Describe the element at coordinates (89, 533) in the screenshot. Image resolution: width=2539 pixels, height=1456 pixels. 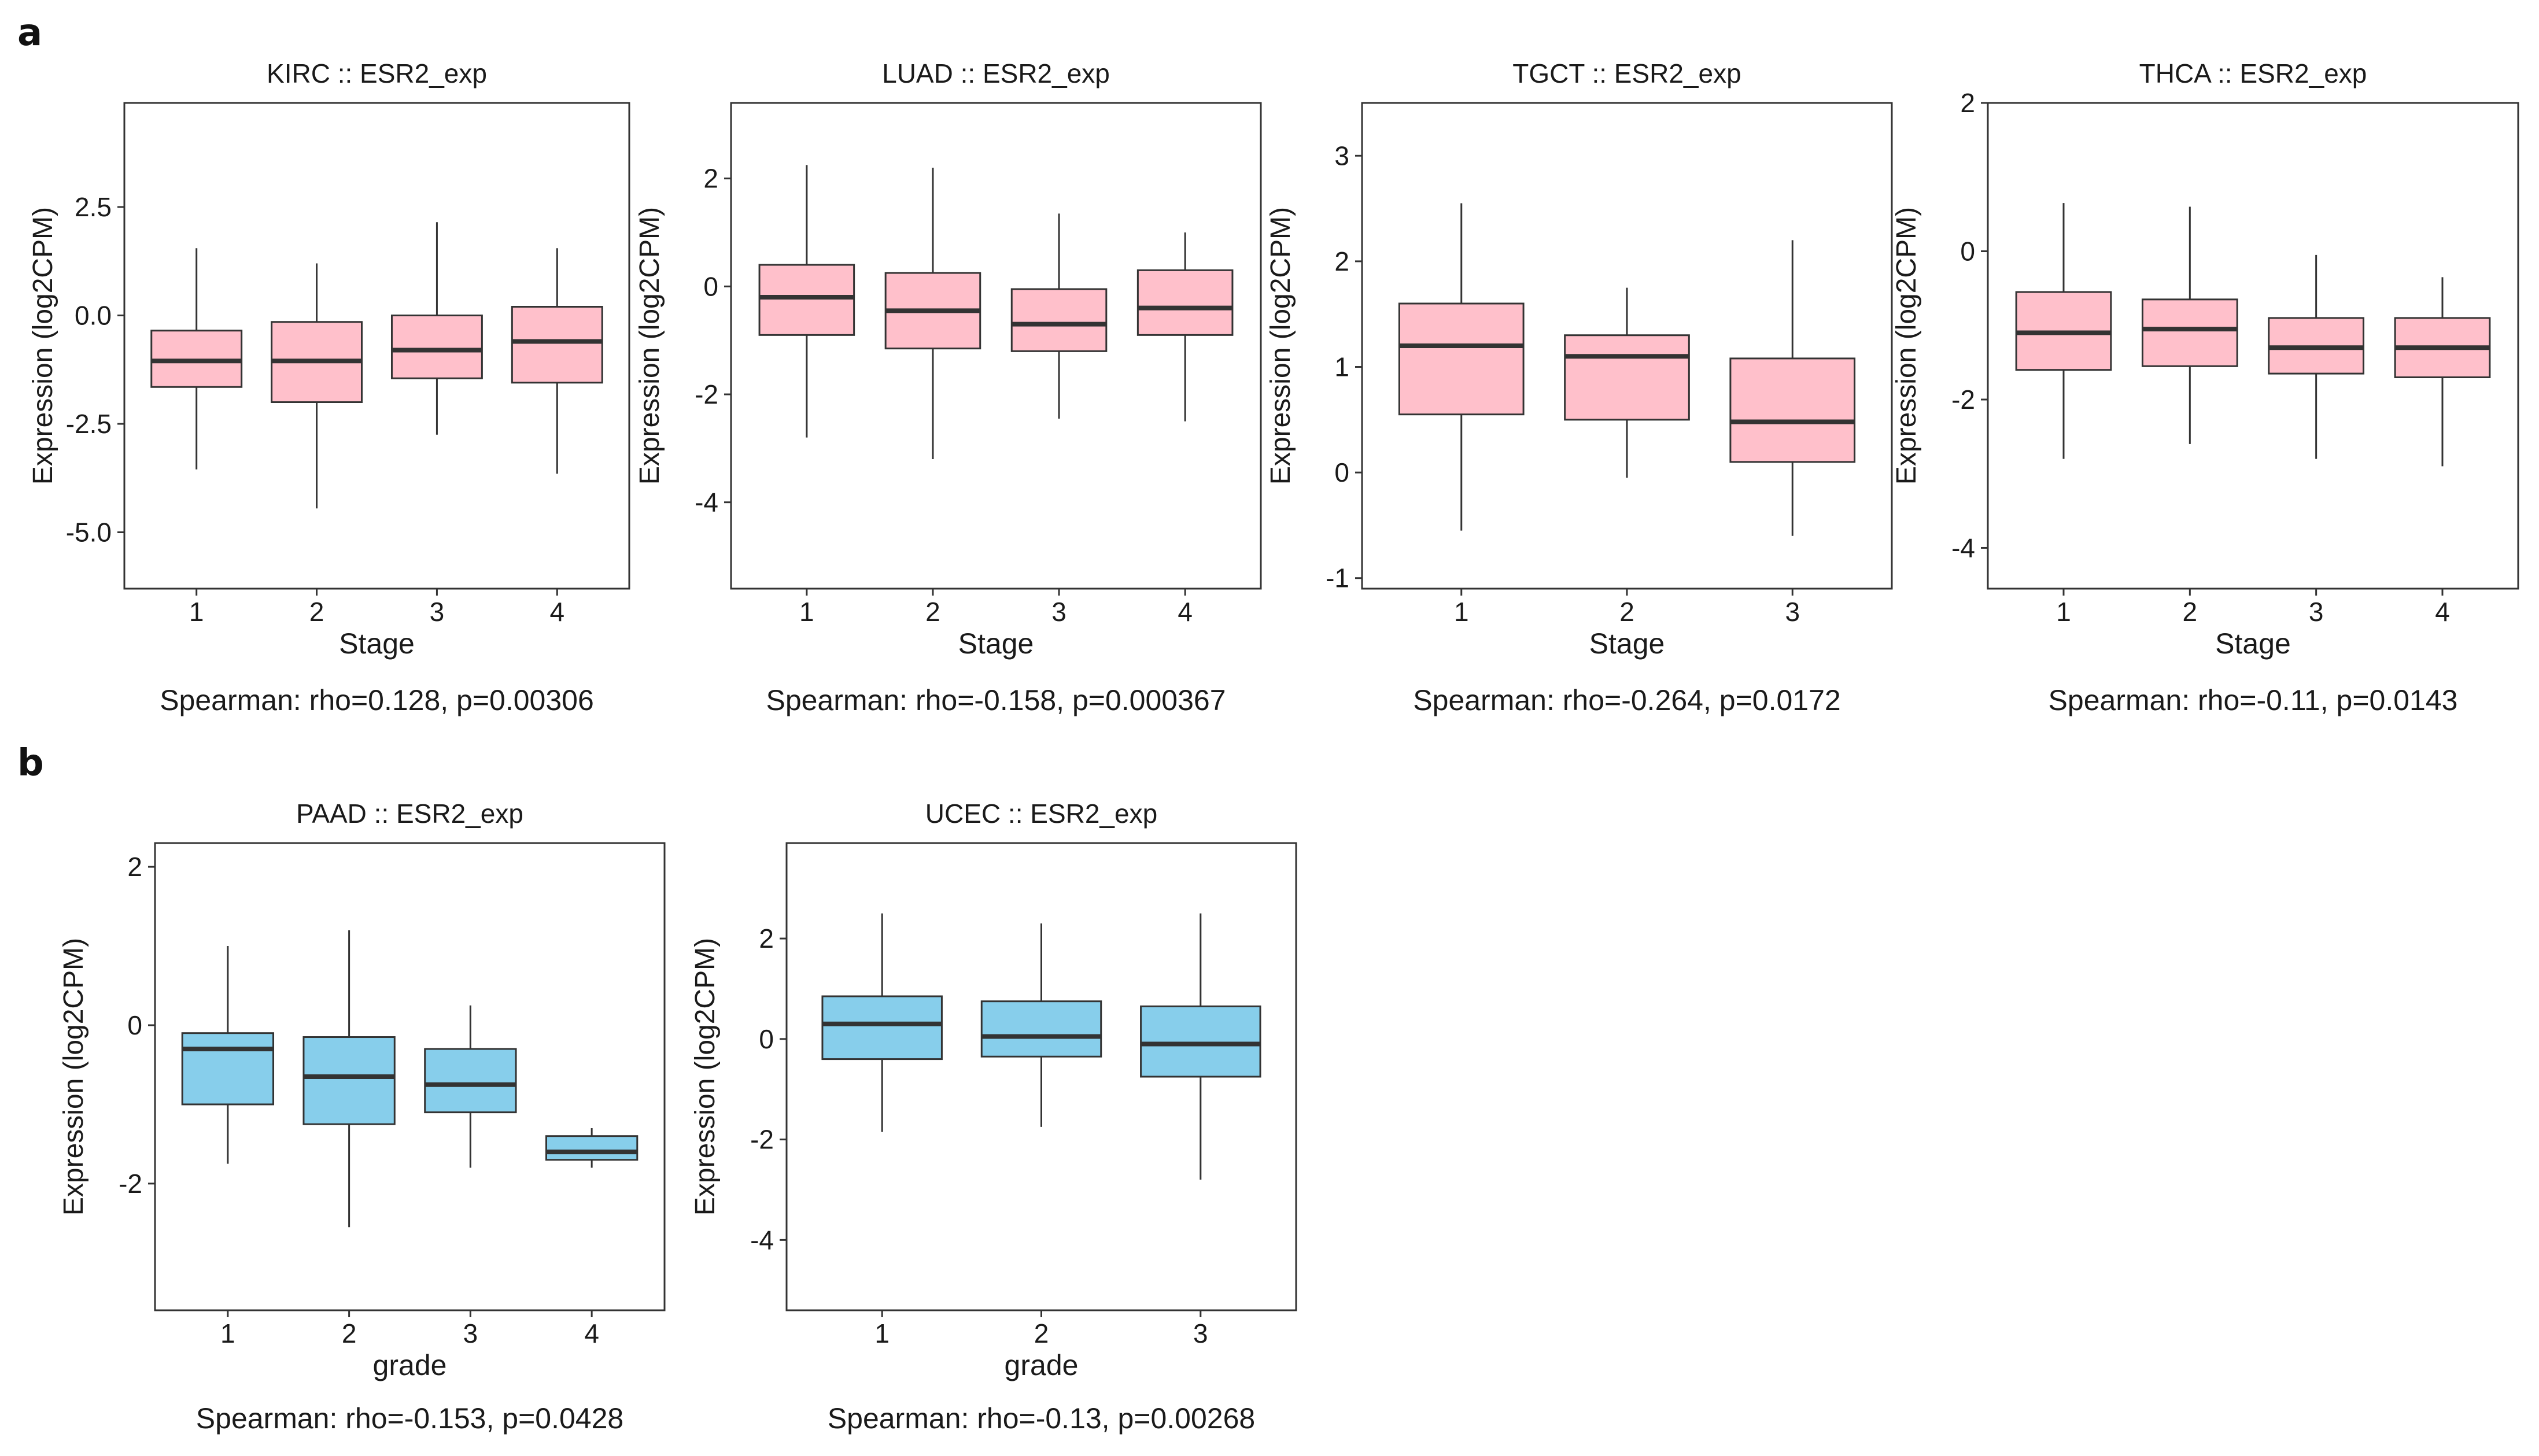
I see `y-tick-label: -5.0` at that location.